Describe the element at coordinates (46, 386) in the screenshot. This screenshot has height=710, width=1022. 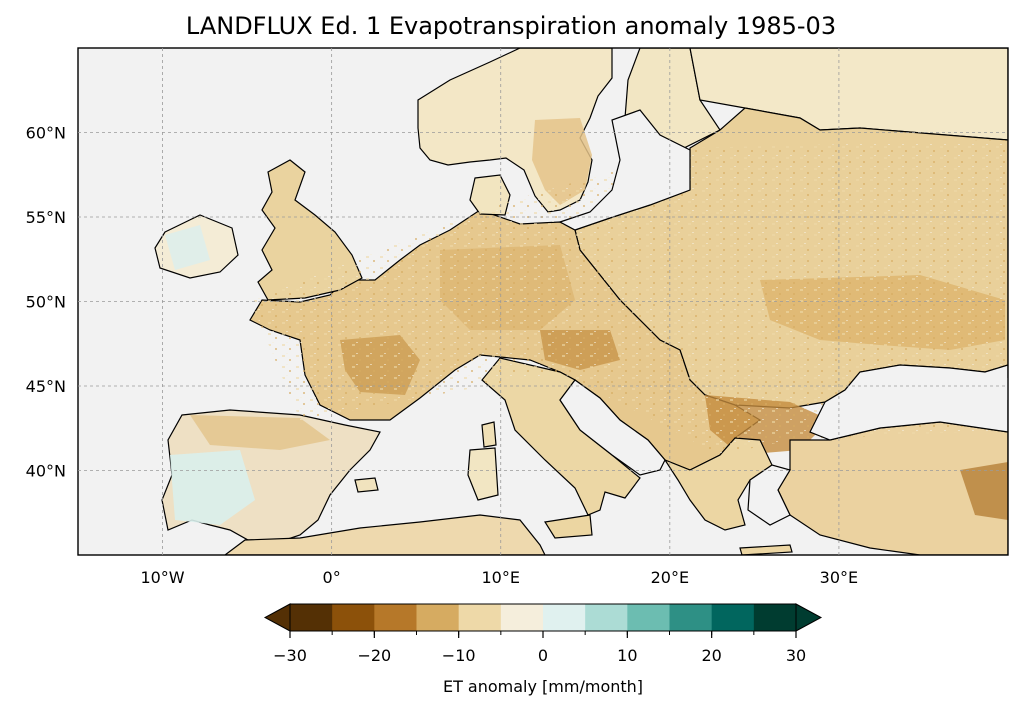
I see `lat-tick-label: 45°N` at that location.